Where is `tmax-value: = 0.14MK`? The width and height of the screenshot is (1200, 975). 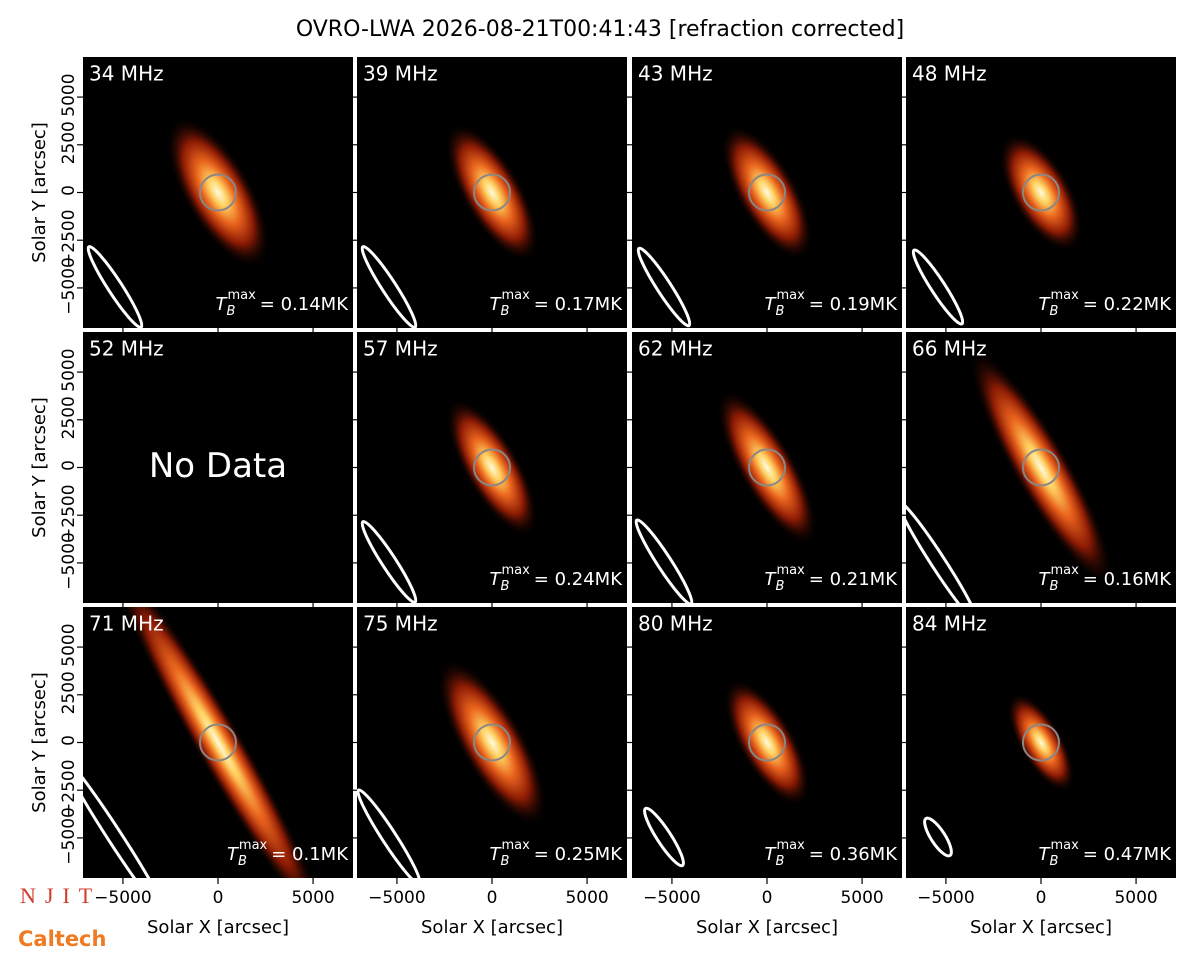 tmax-value: = 0.14MK is located at coordinates (304, 304).